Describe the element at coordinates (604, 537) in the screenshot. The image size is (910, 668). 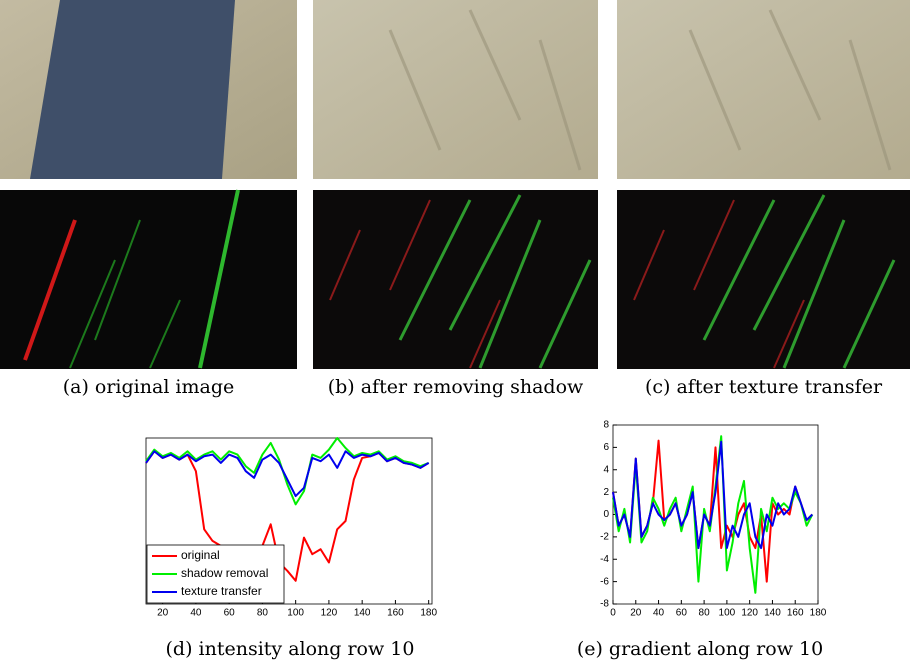
I see `y-tick-label: -2` at that location.